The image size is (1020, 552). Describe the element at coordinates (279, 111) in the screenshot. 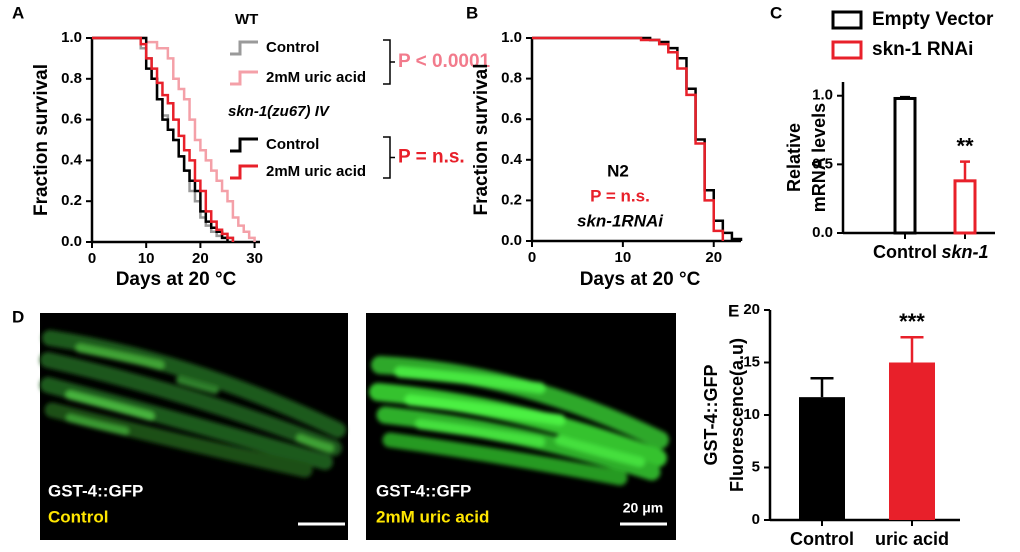

I see `group-label: skn-1(zu67) IV` at that location.